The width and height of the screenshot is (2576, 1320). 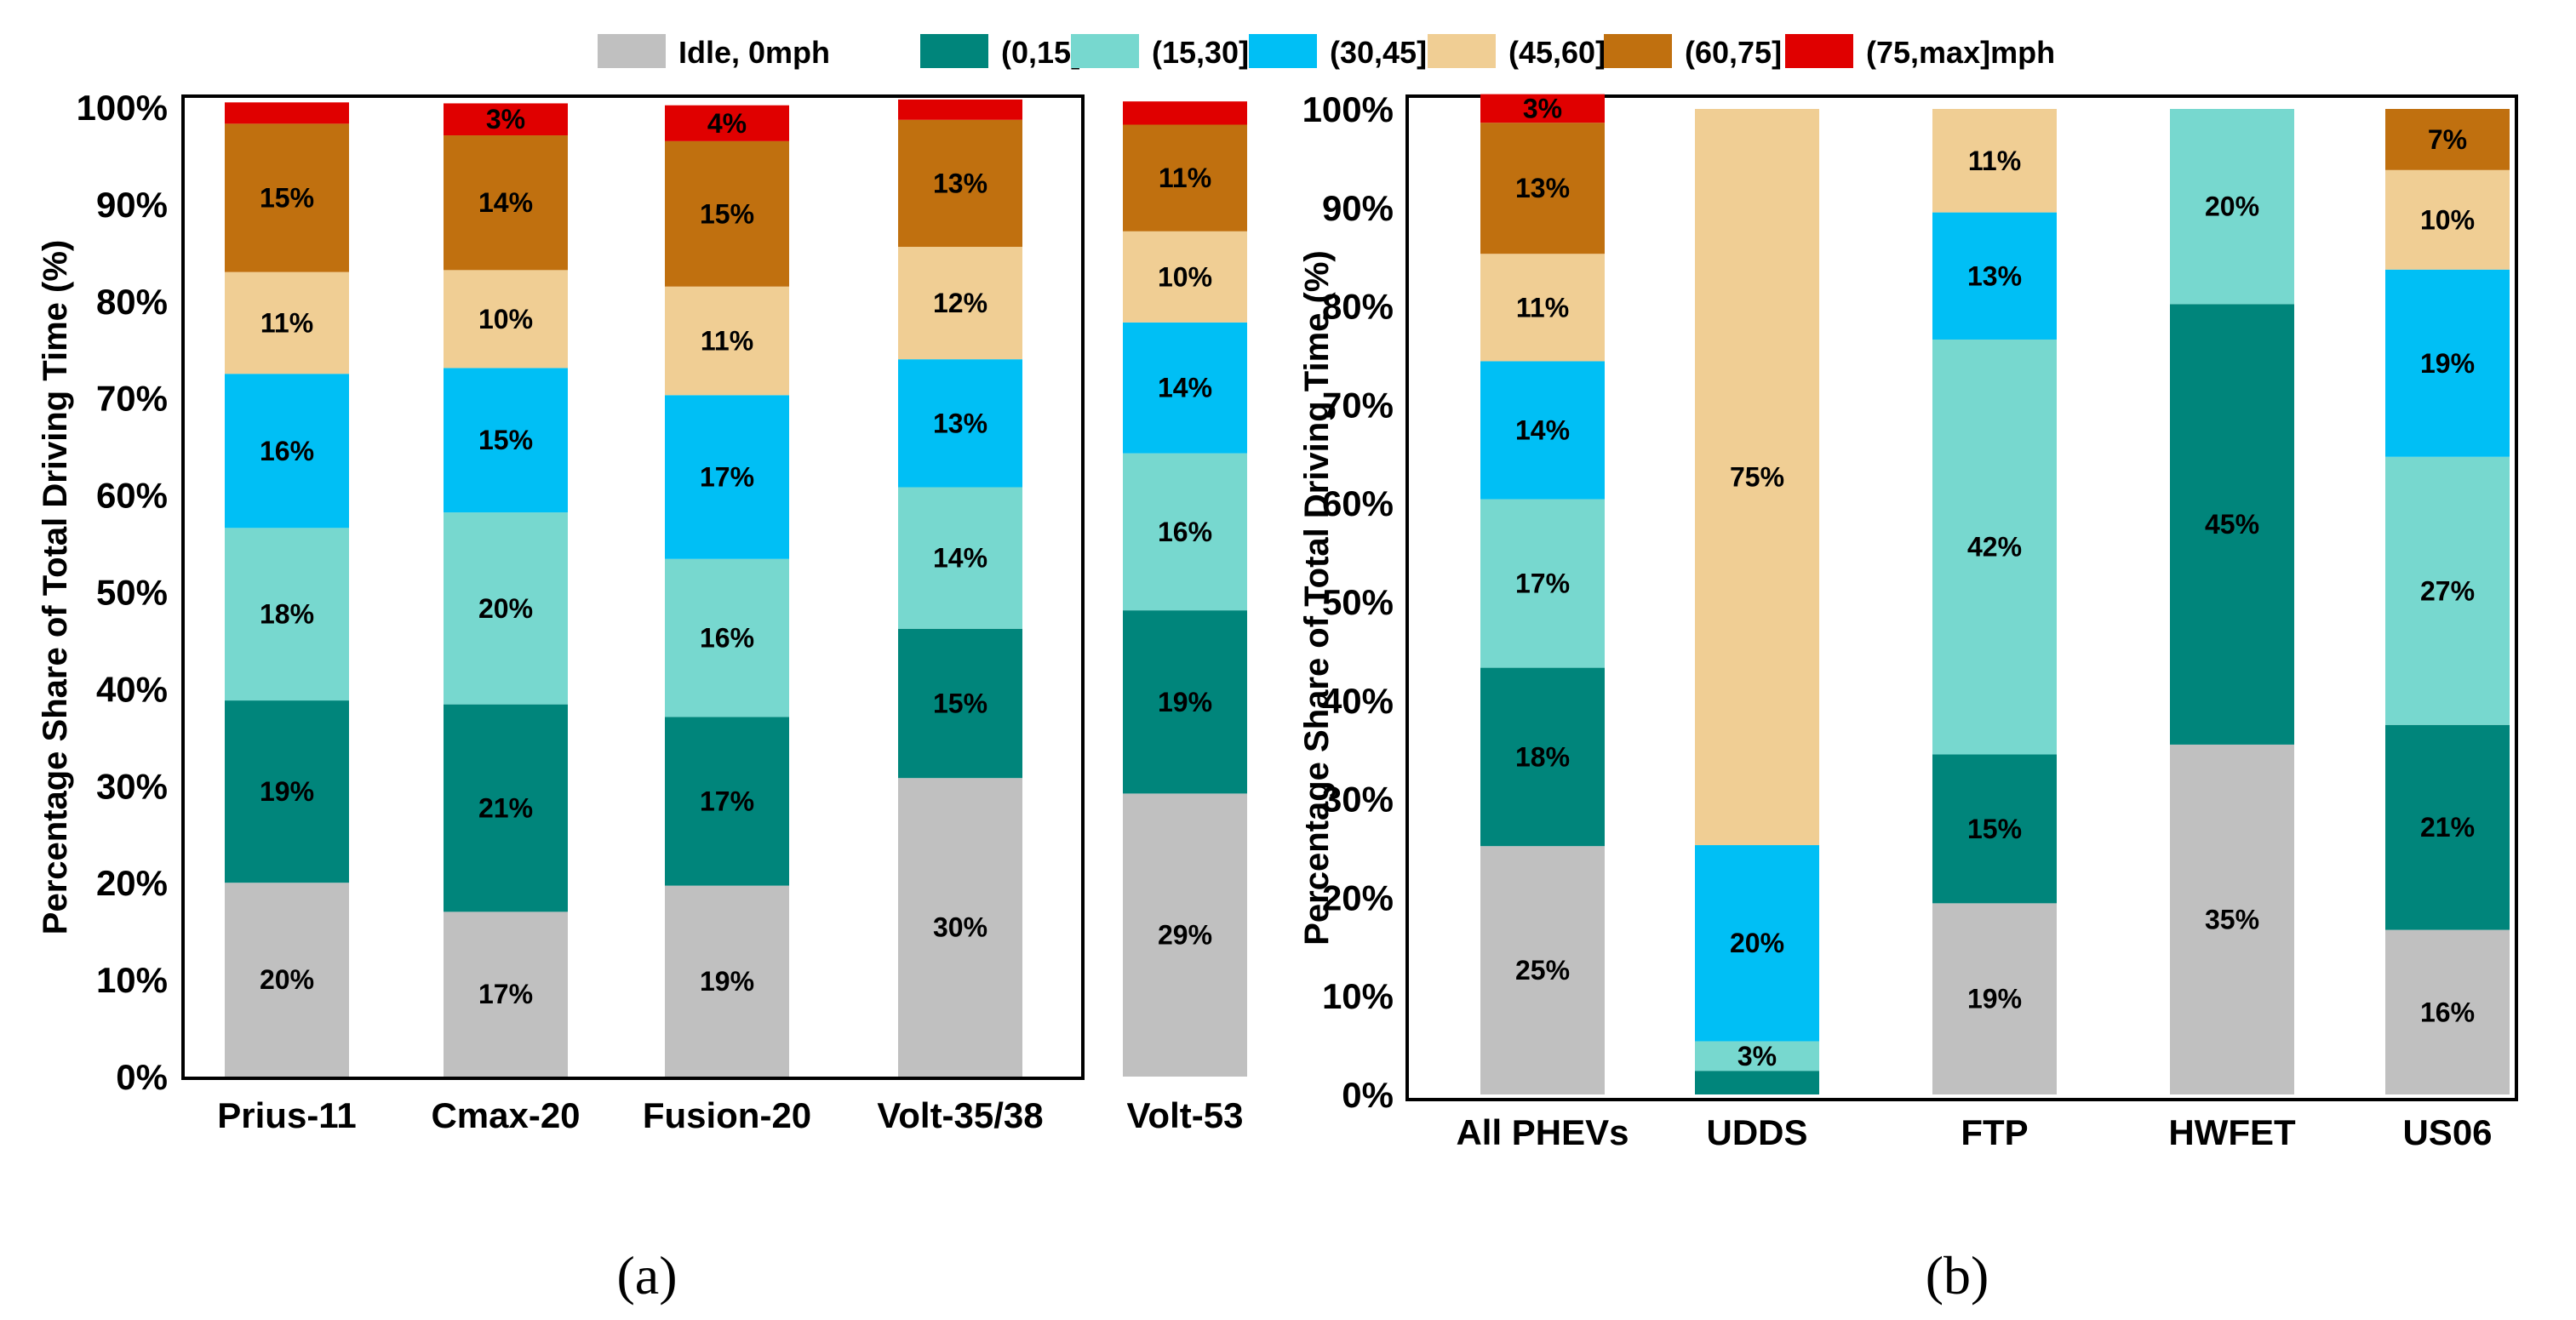 I want to click on y-tick-label-b-0: 0%, so click(x=1368, y=1095).